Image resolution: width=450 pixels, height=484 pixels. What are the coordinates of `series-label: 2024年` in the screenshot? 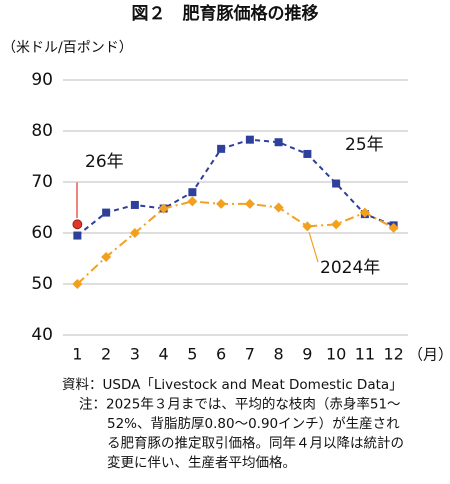 It's located at (350, 268).